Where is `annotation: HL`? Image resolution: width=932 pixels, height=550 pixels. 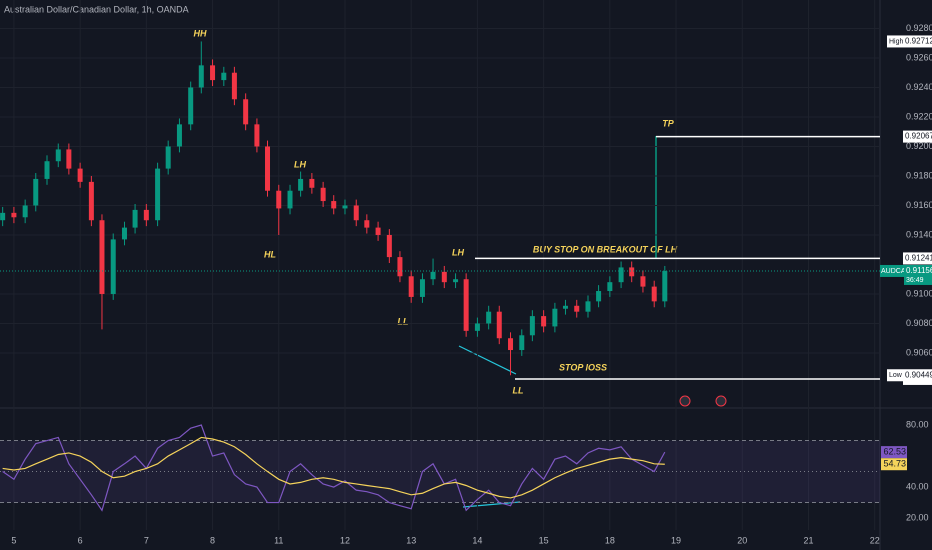
annotation: HL is located at coordinates (270, 254).